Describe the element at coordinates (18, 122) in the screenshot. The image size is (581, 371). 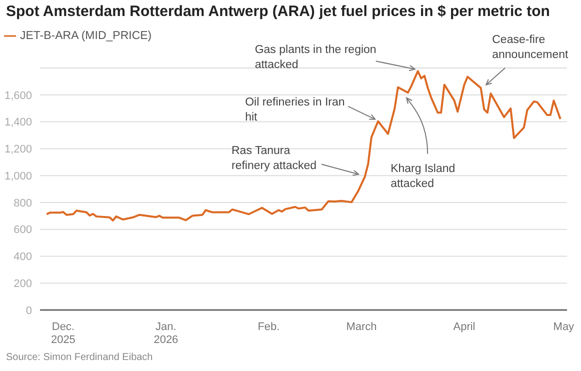
I see `y-tick-label: 1,400` at that location.